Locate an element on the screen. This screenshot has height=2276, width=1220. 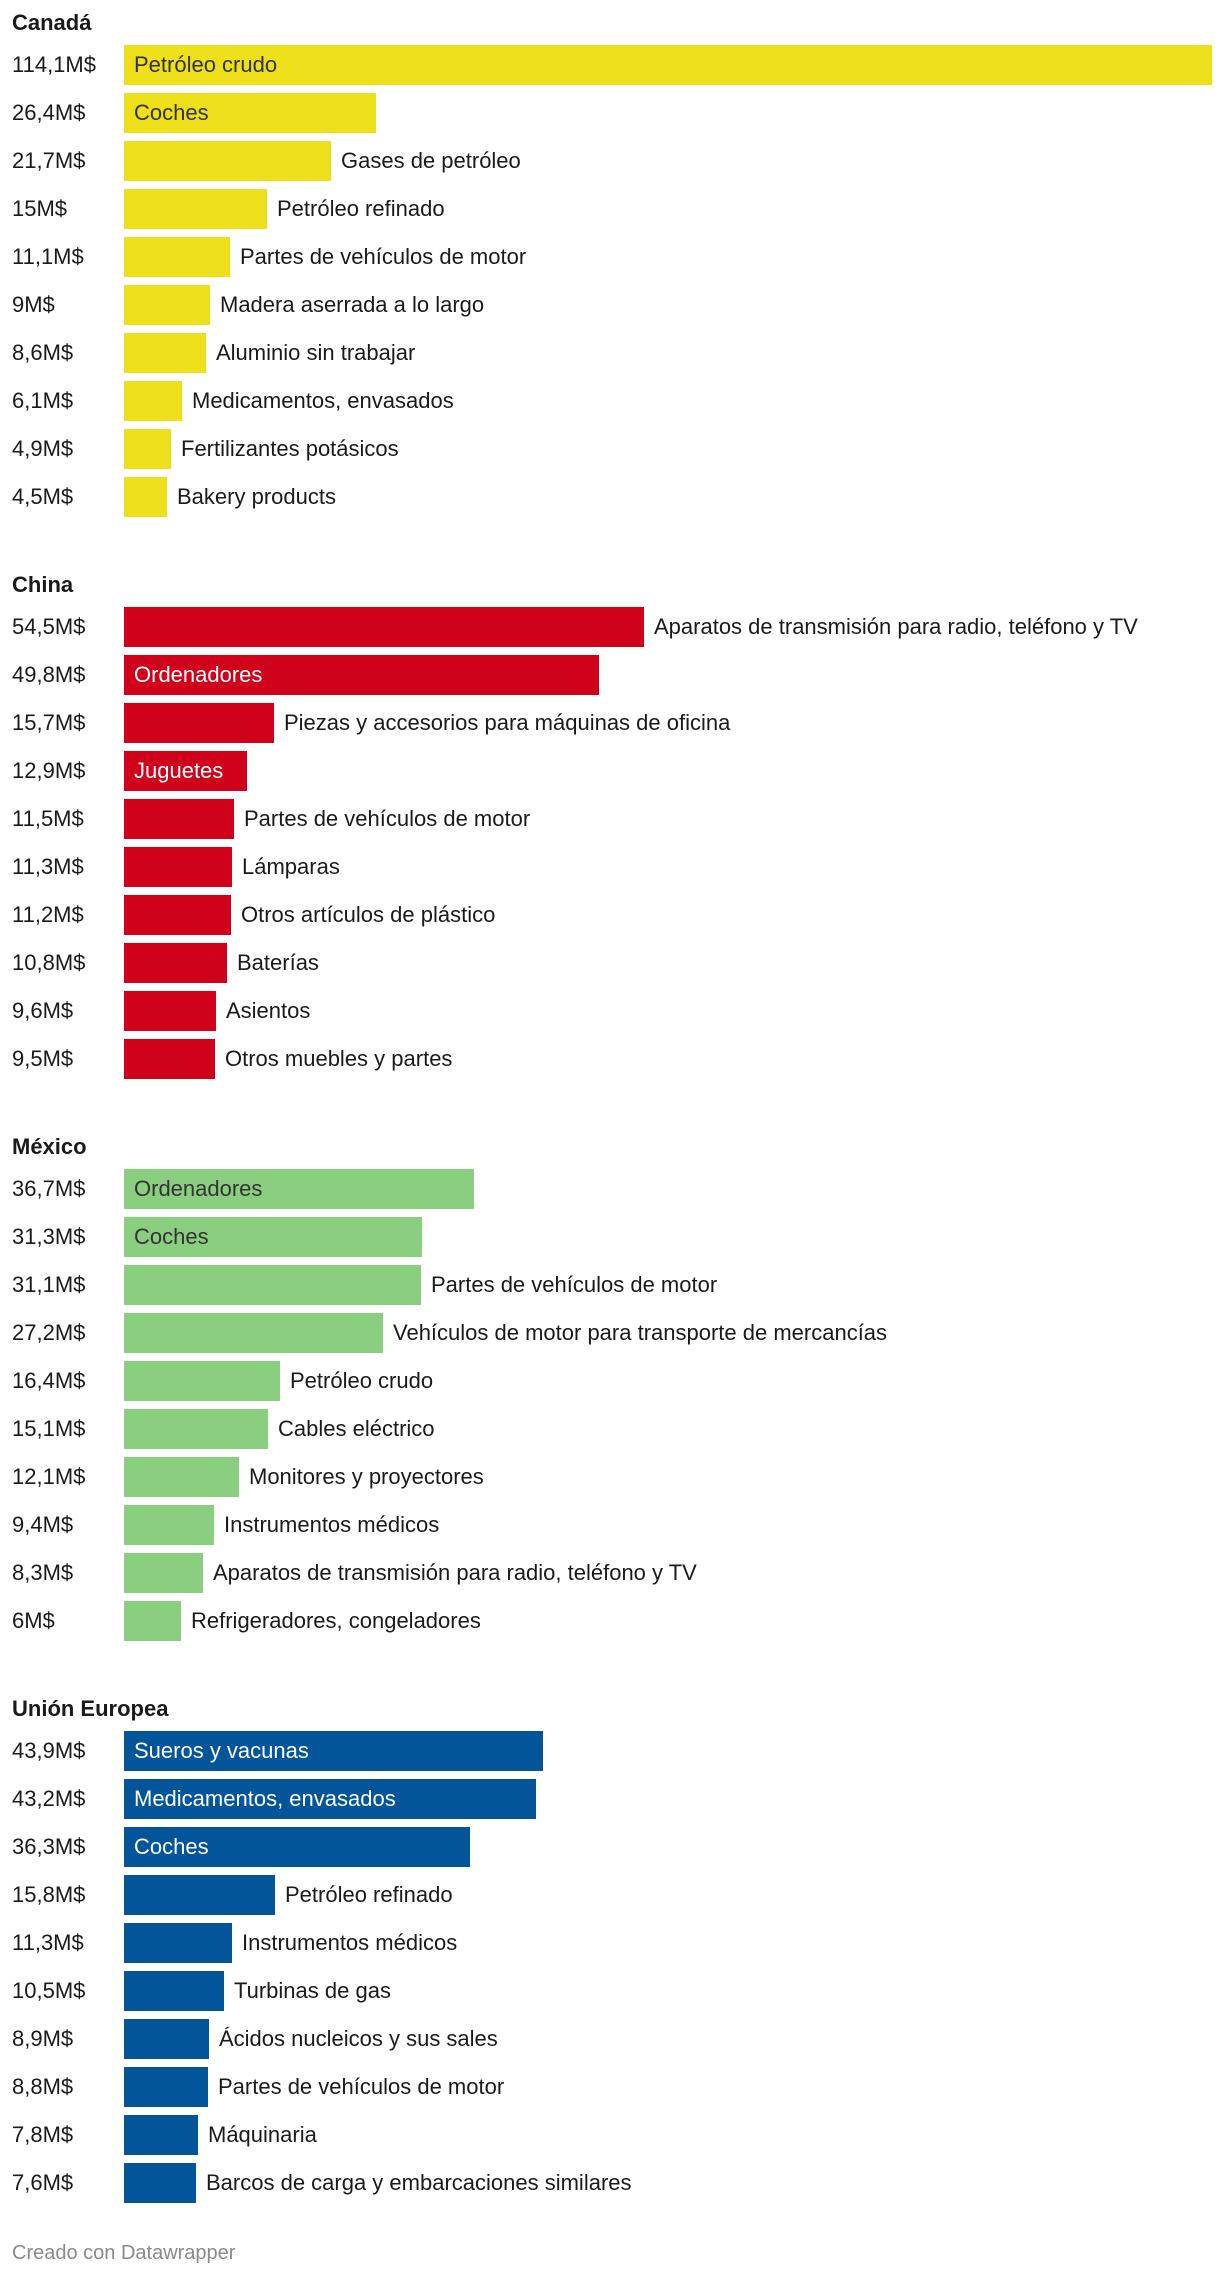
bar-row: 15,8M$ Petróleo refinado is located at coordinates (610, 1895).